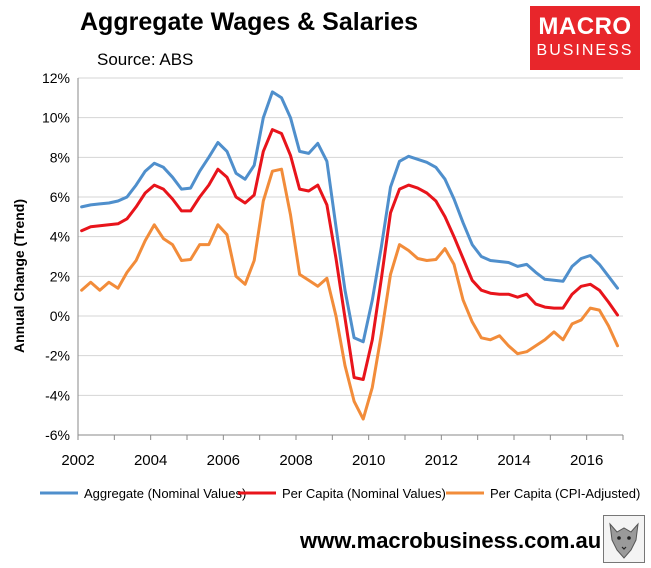  What do you see at coordinates (513, 460) in the screenshot?
I see `x-tick-label: 2014` at bounding box center [513, 460].